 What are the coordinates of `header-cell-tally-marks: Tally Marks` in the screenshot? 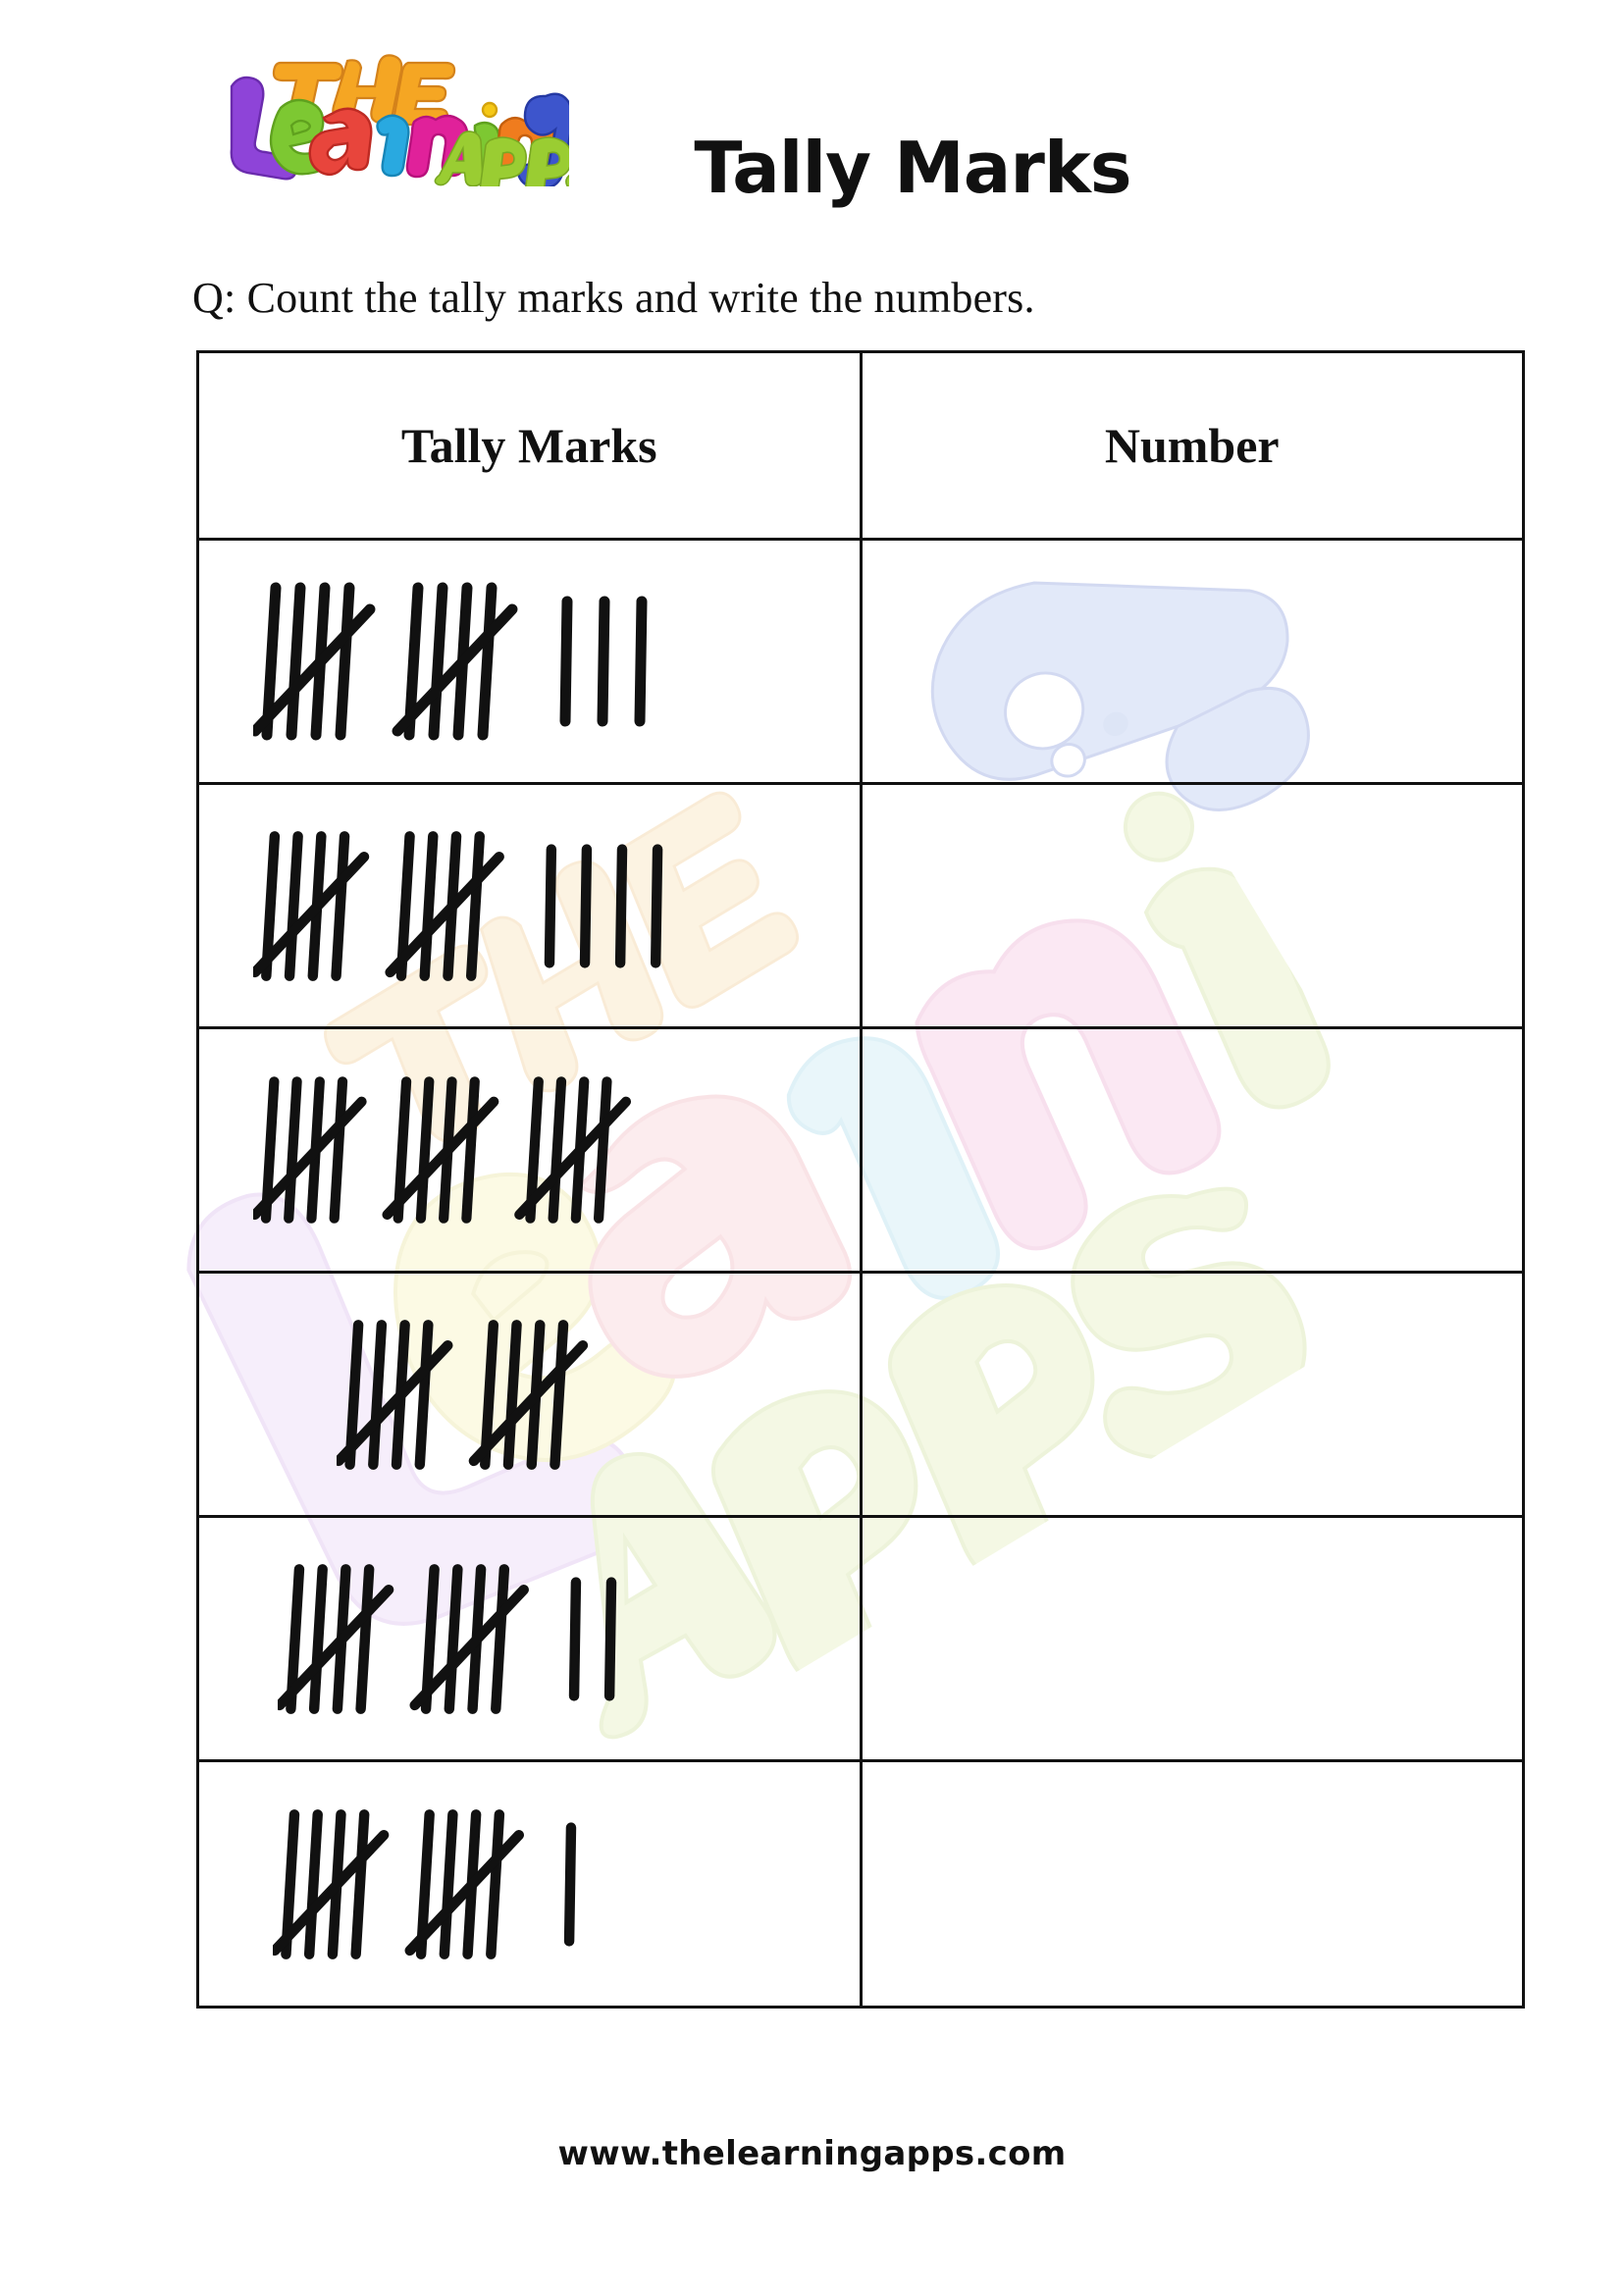 It's located at (531, 445).